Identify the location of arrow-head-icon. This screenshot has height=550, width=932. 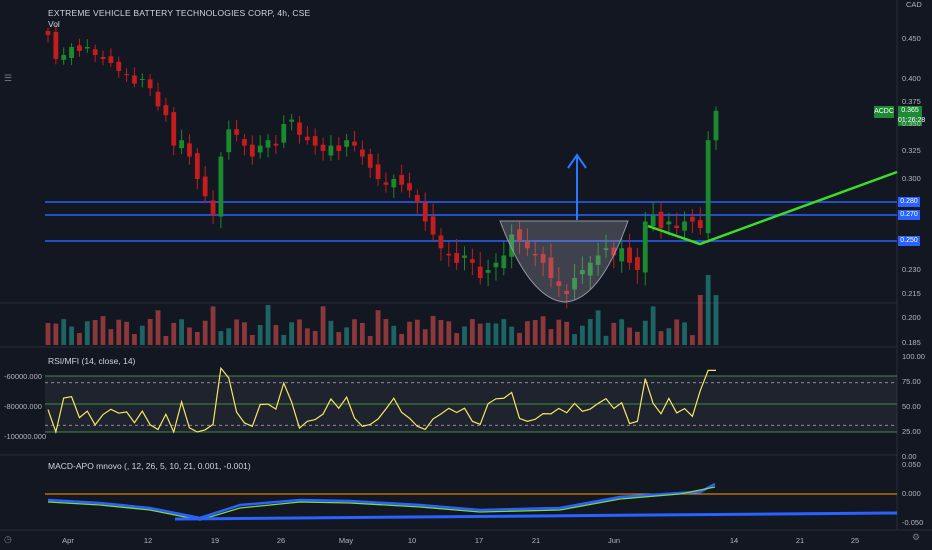
(577, 161).